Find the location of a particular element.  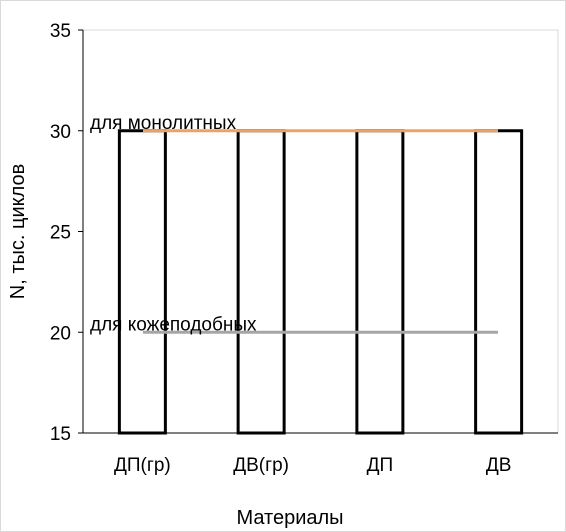

reference-line-label: для кожеподобных is located at coordinates (173, 324).